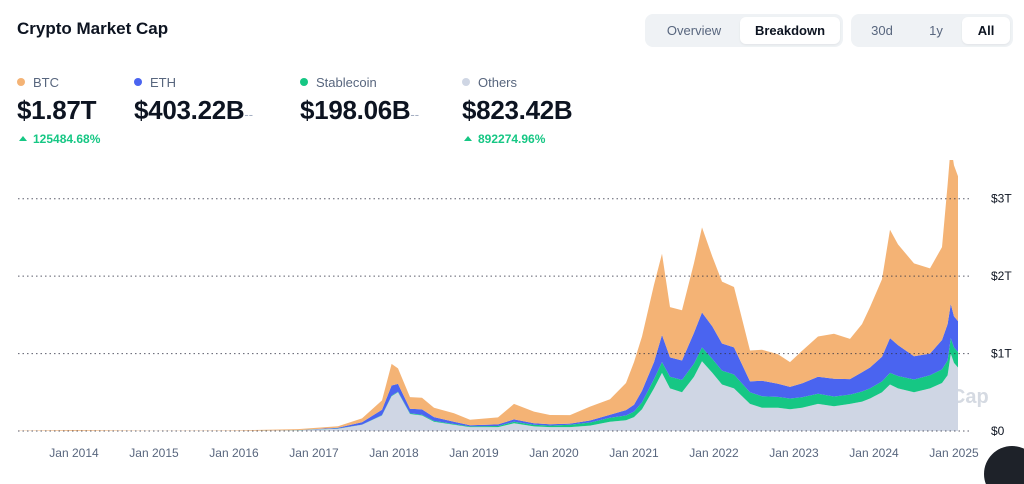  I want to click on page-title: Crypto Market Cap, so click(93, 28).